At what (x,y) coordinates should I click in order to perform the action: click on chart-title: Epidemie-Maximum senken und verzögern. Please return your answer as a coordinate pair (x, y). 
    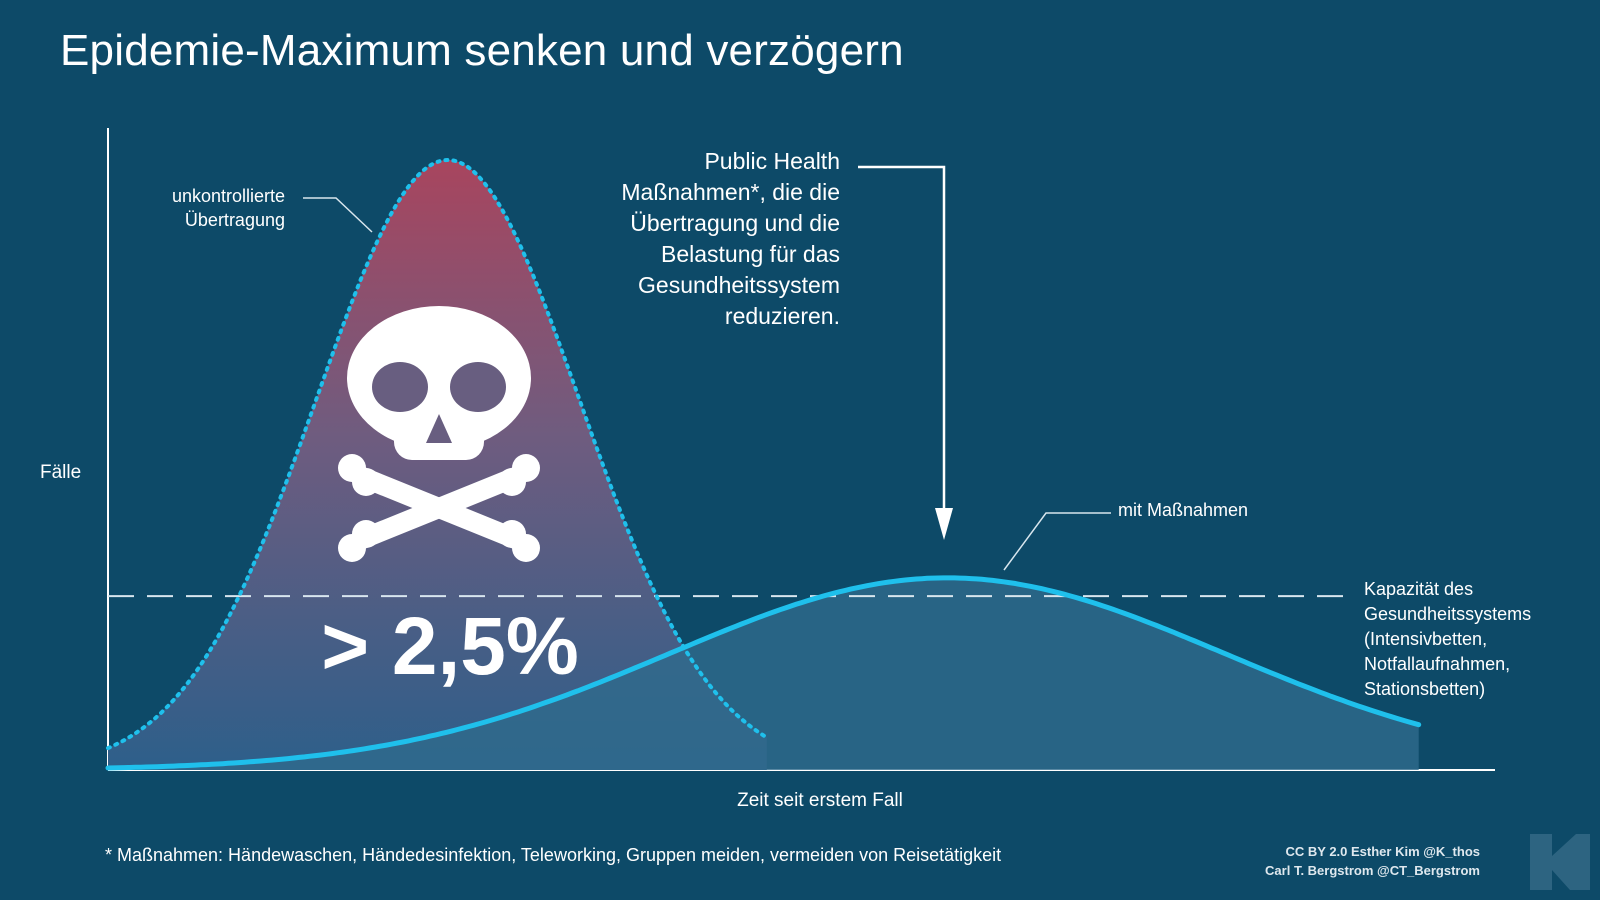
    Looking at the image, I should click on (482, 50).